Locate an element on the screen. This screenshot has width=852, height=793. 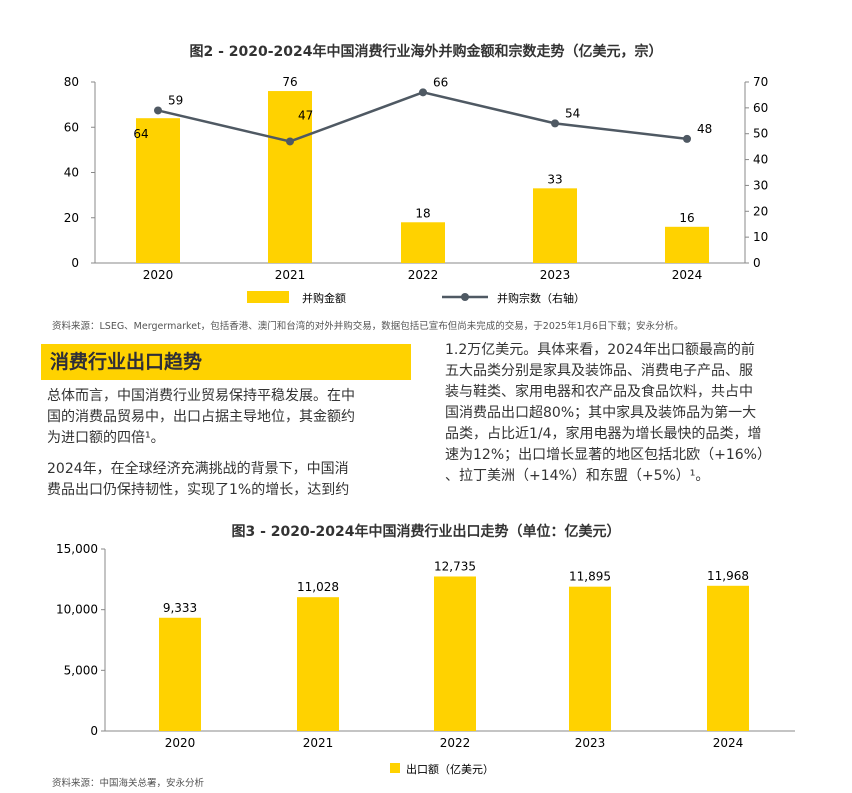
text-line: 2024年，在全球经济充满挑战的背景下，中国消 is located at coordinates (198, 469).